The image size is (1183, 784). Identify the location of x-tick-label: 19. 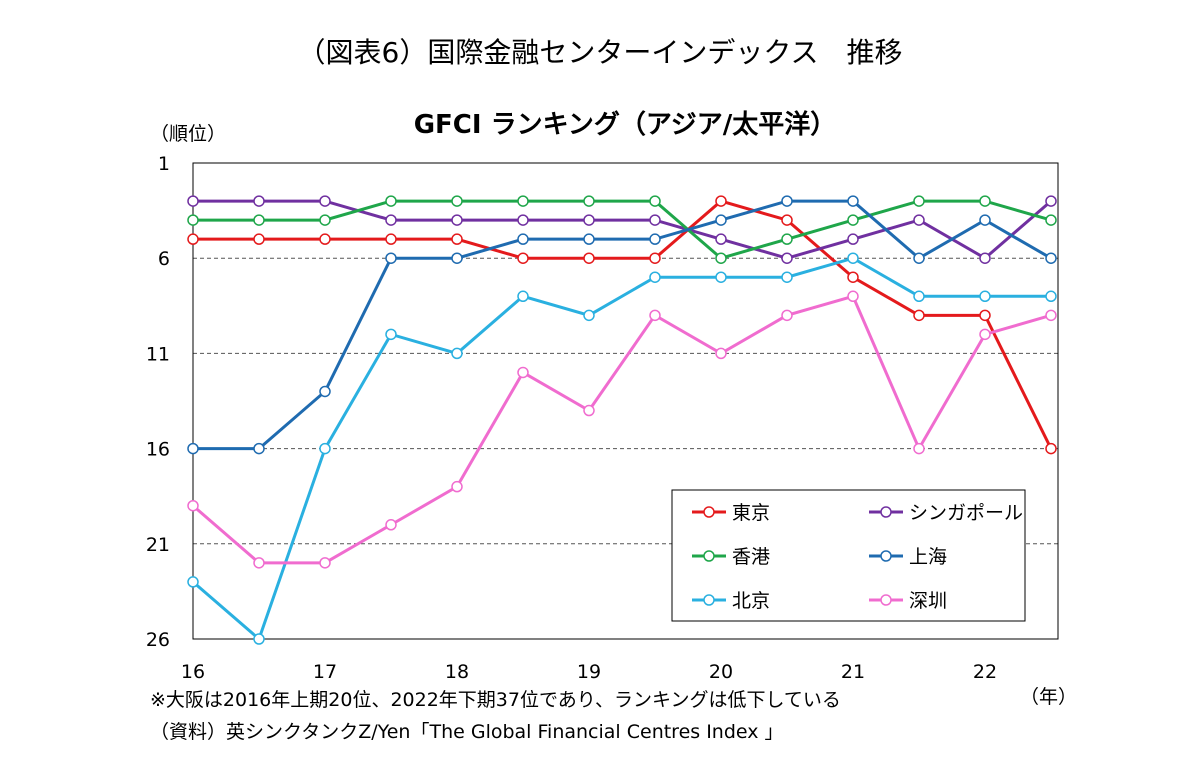
(589, 672).